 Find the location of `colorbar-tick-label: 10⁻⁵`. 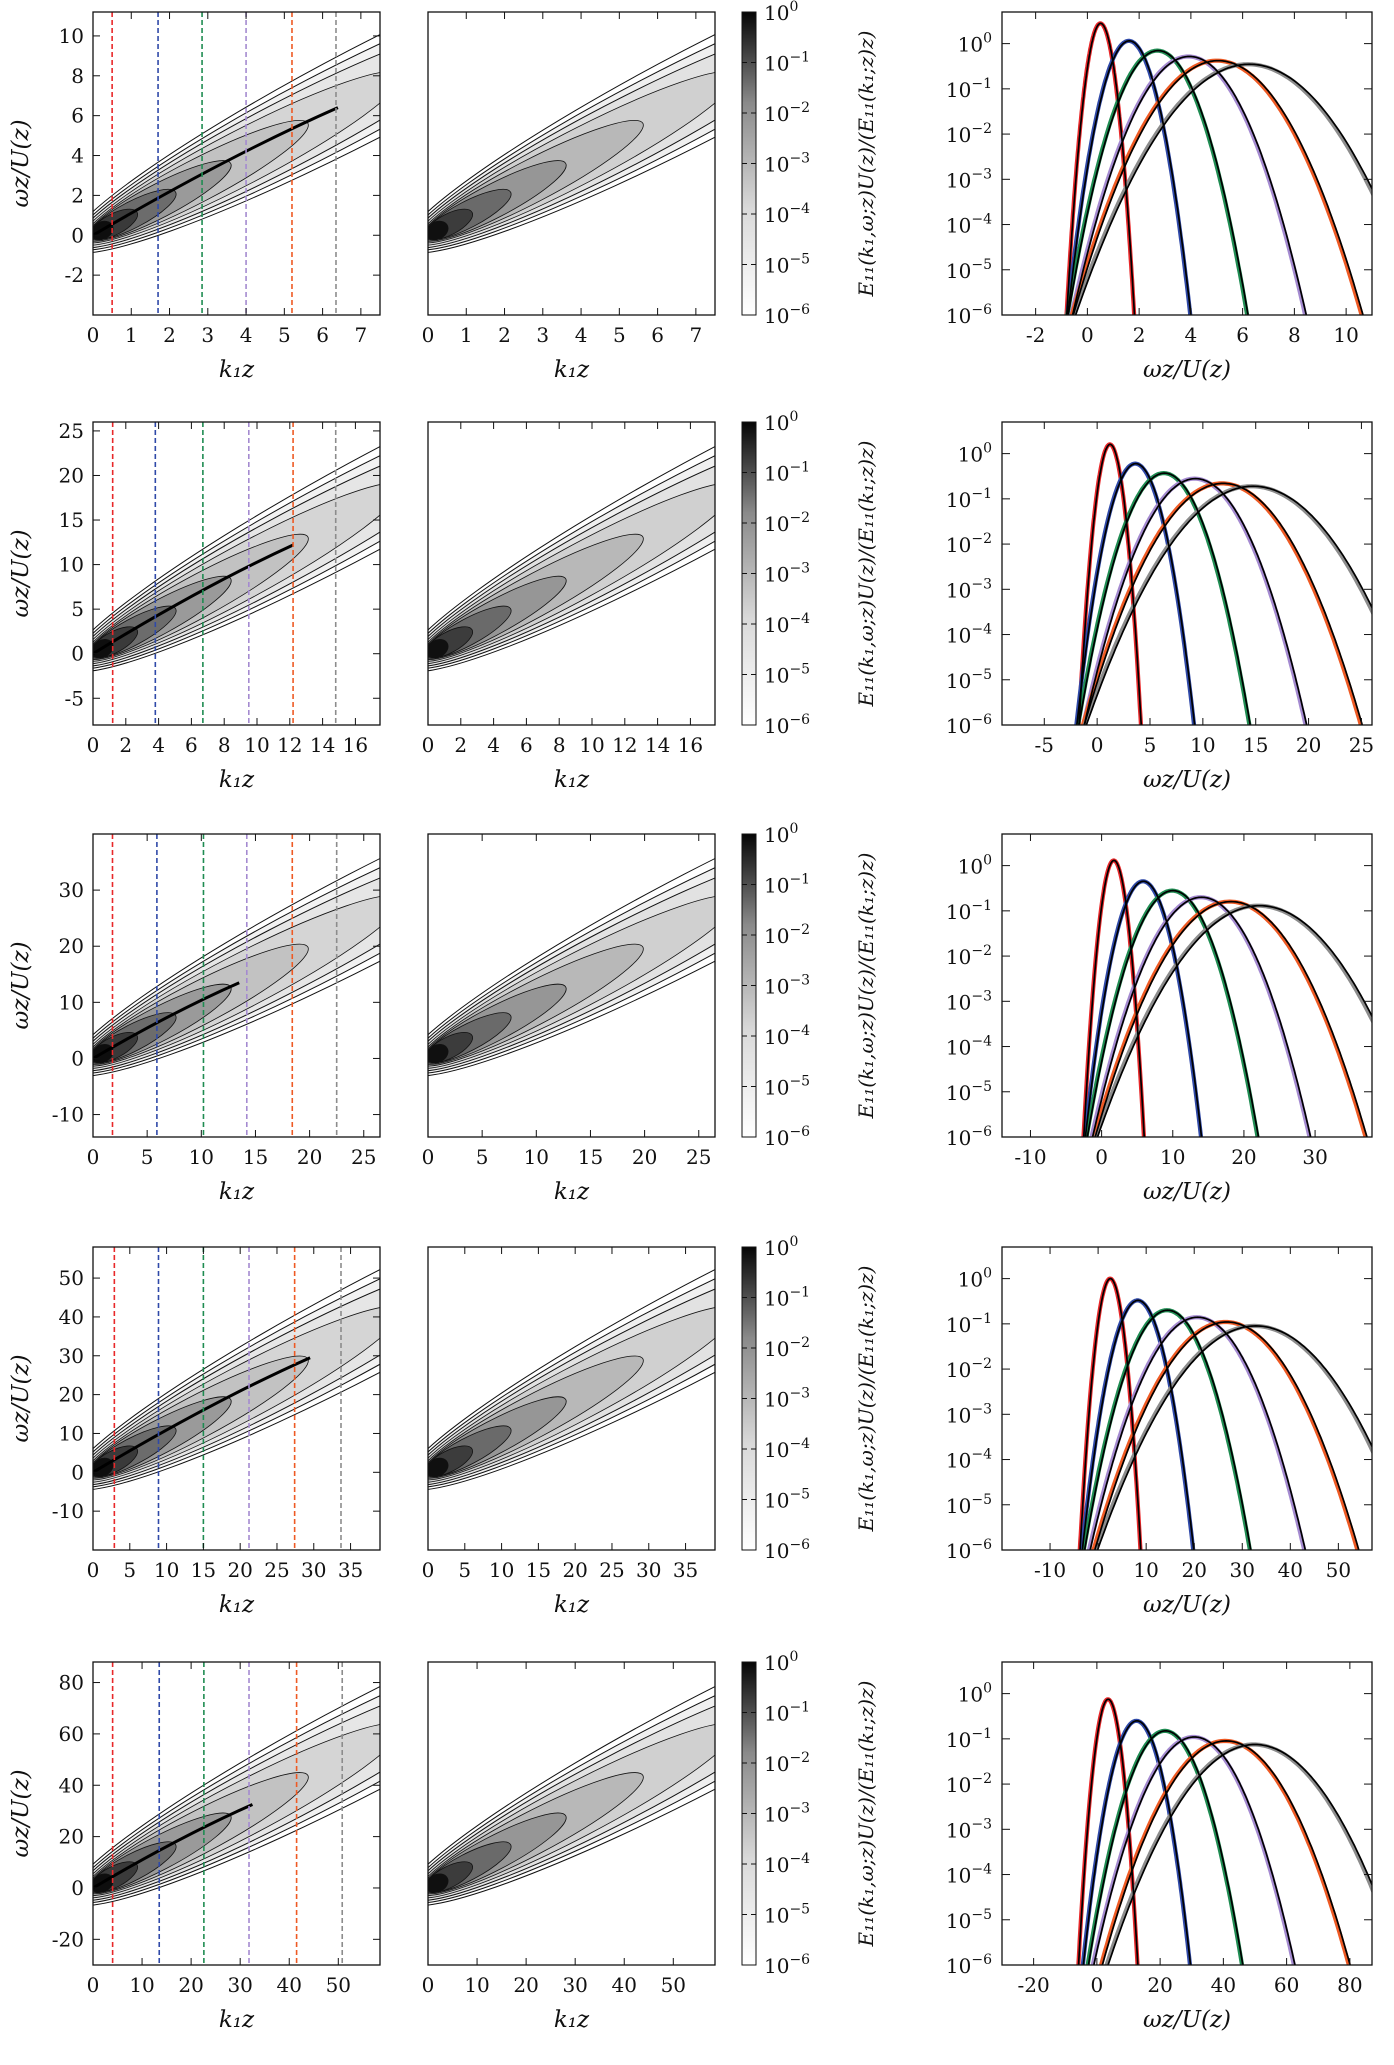

colorbar-tick-label: 10⁻⁵ is located at coordinates (787, 1500).